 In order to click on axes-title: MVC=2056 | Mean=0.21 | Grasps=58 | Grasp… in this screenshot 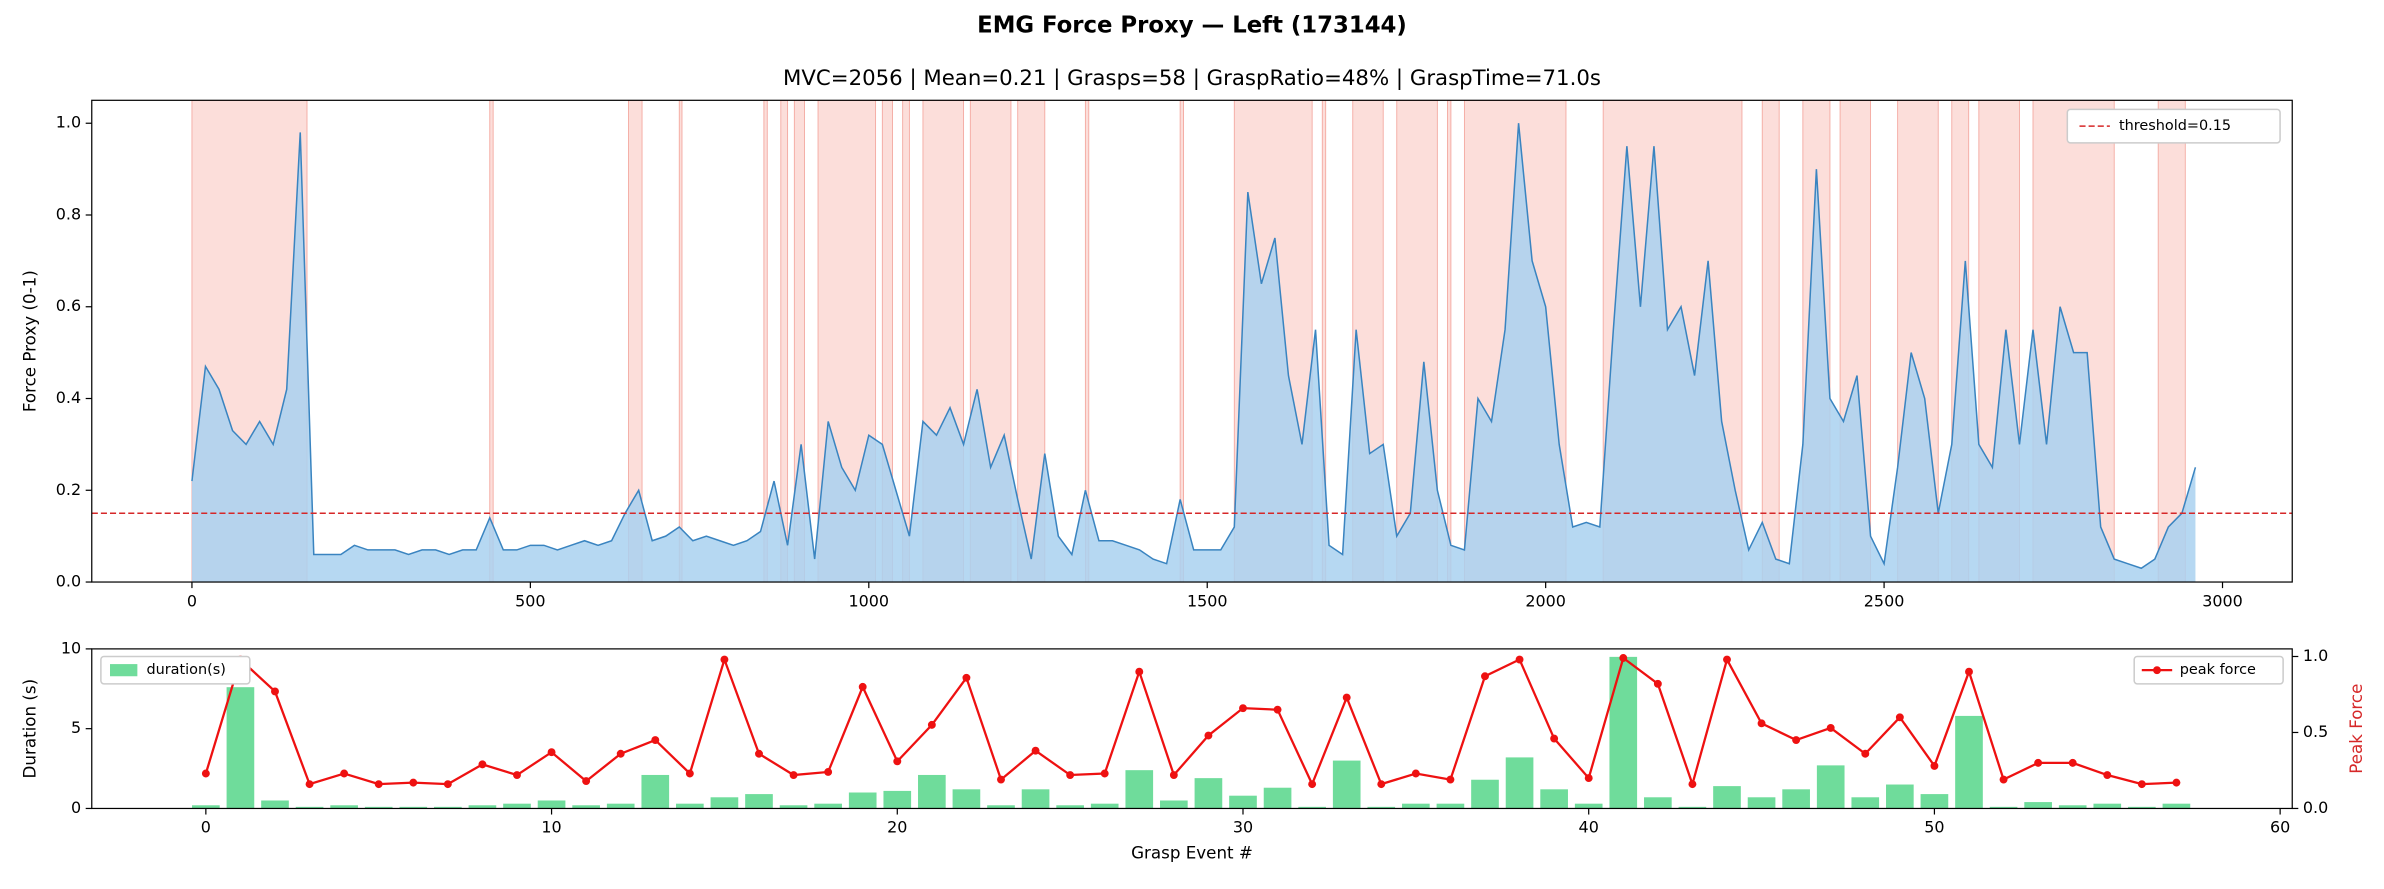, I will do `click(1192, 78)`.